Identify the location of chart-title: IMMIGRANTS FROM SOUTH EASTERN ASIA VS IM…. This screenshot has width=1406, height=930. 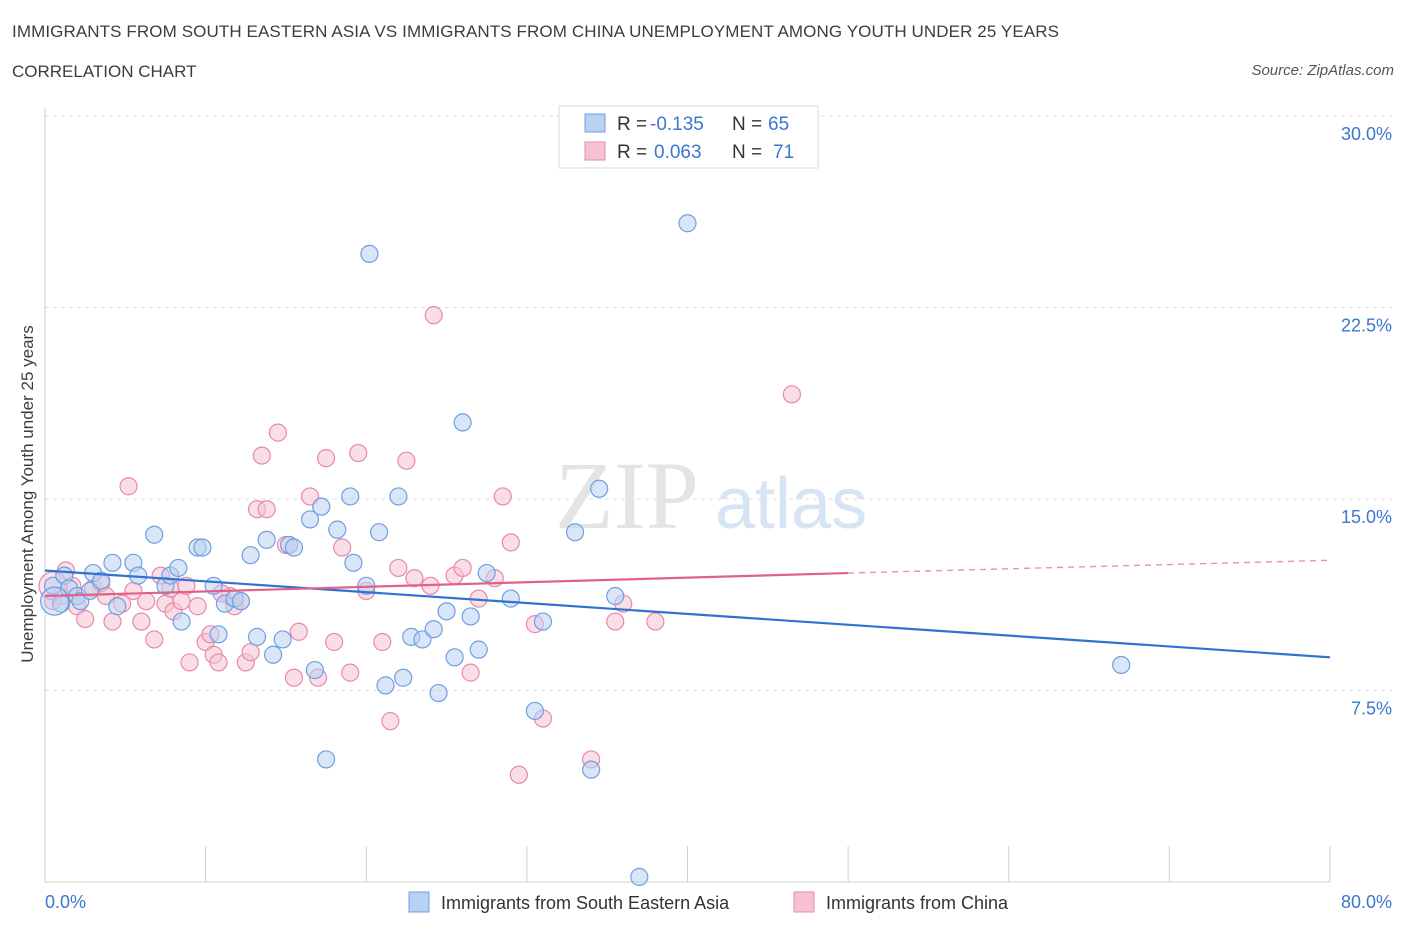
(536, 31).